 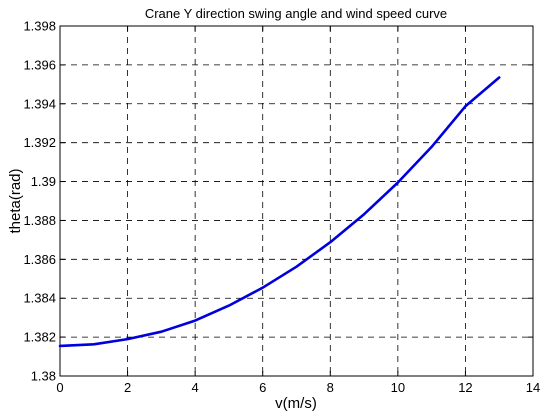 I want to click on x-tick-label: 0, so click(x=59, y=387).